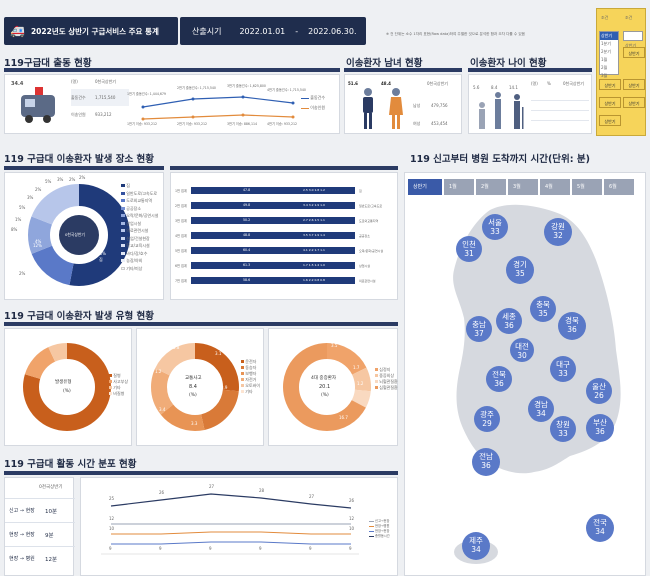  Describe the element at coordinates (549, 83) in the screenshot. I see `age-col-b: %` at that location.